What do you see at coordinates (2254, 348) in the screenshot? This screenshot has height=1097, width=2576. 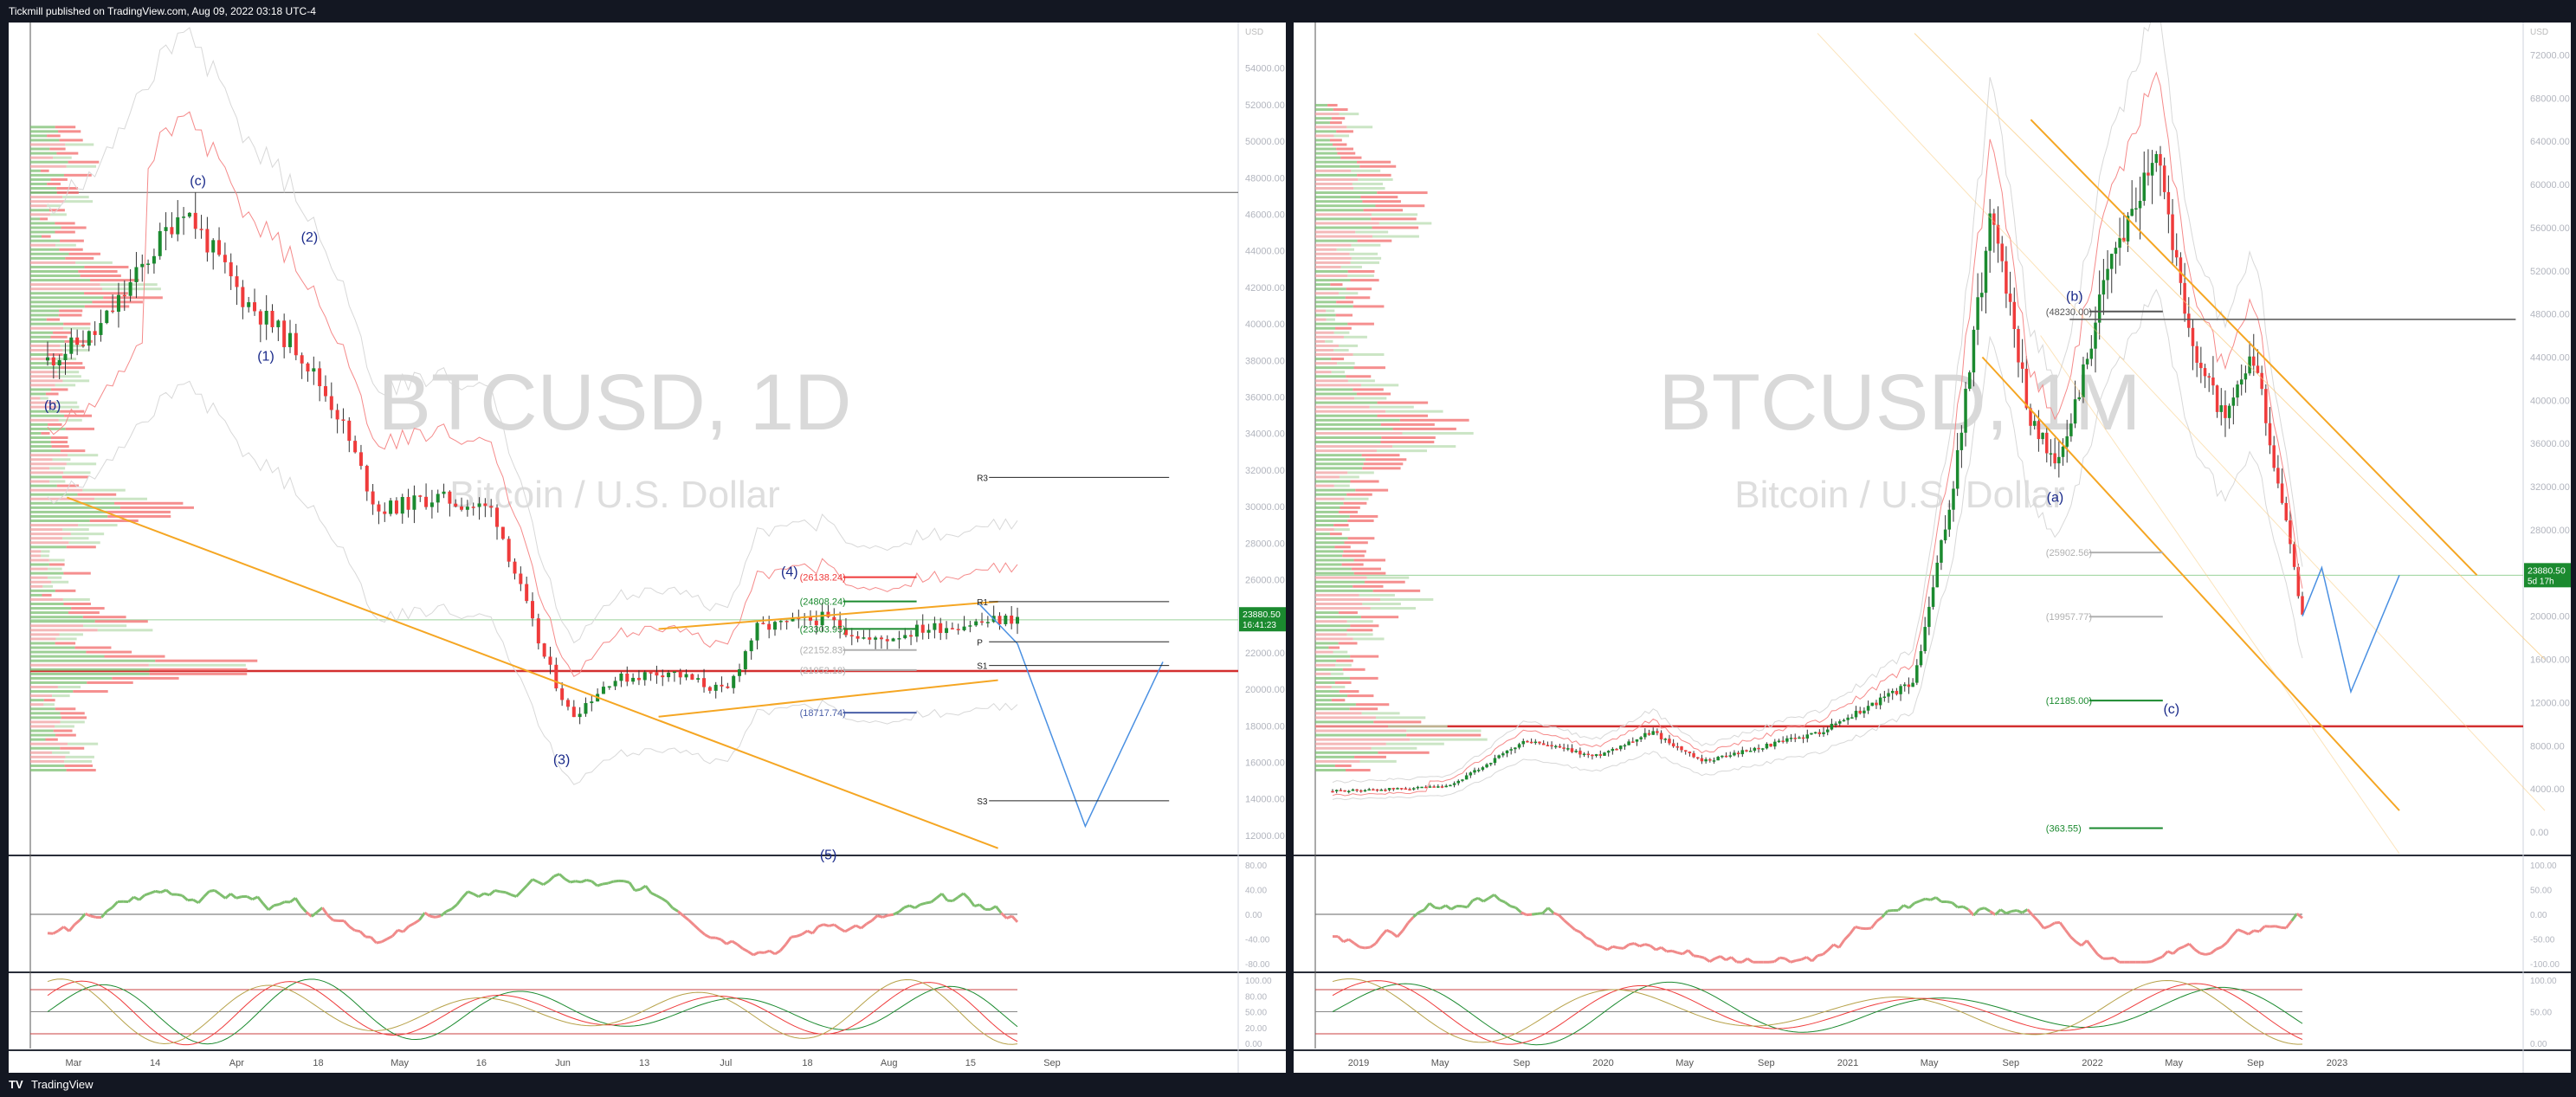 I see `trend-line` at bounding box center [2254, 348].